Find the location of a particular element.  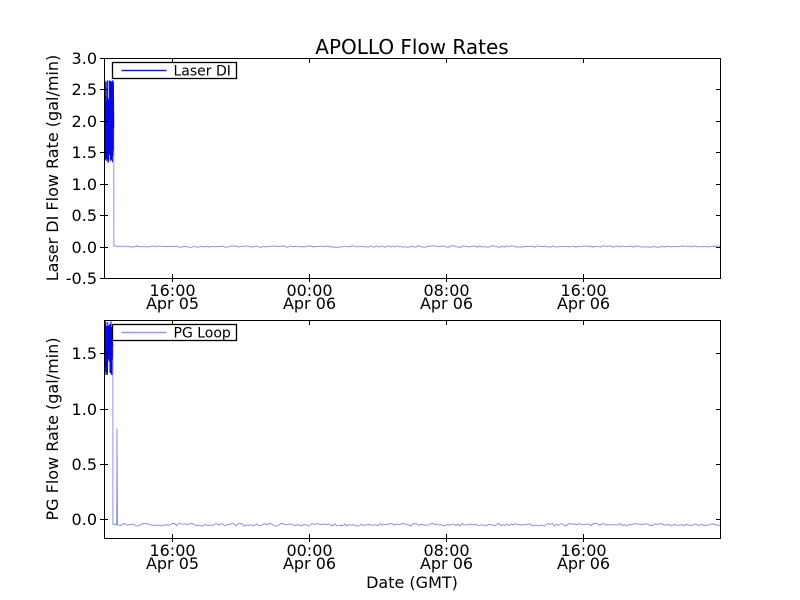

y-tick-label: 3.0 is located at coordinates (84, 58).